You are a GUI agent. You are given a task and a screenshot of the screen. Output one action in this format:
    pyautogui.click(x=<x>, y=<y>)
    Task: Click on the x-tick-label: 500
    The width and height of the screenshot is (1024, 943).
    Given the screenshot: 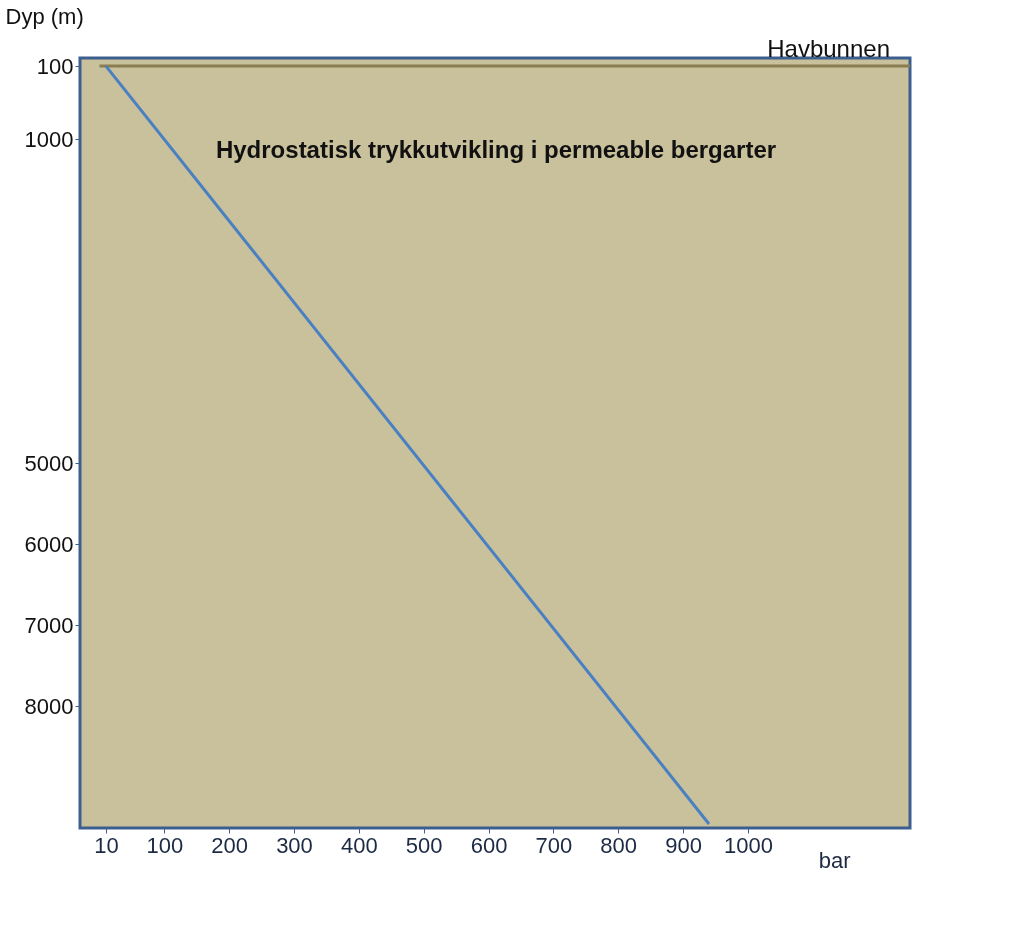 What is the action you would take?
    pyautogui.click(x=424, y=845)
    